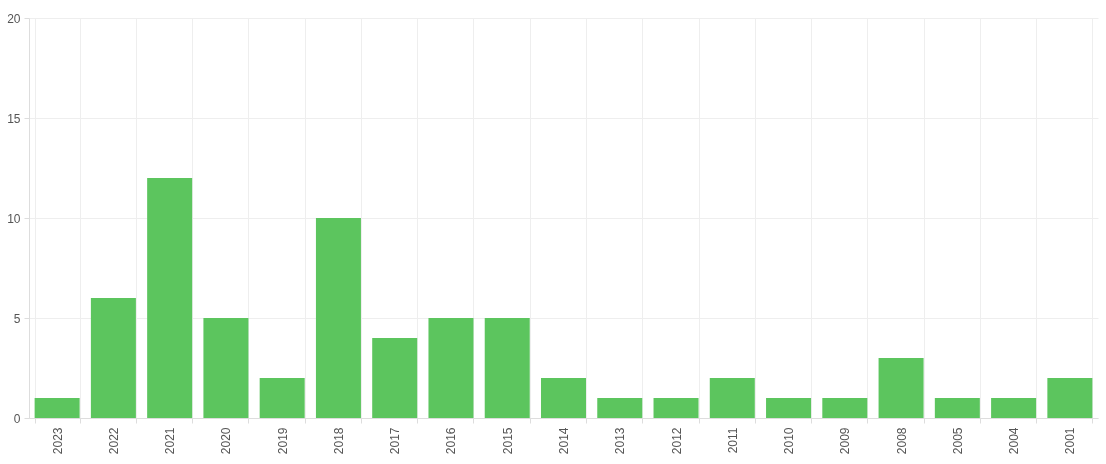  Describe the element at coordinates (845, 441) in the screenshot. I see `x-tick-label: 2009` at that location.